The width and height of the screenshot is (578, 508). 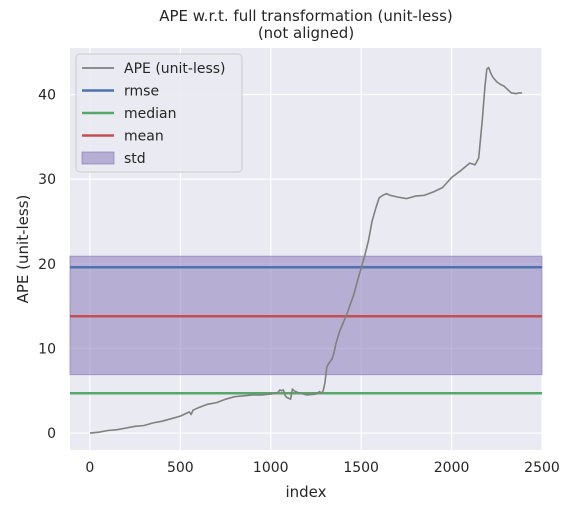 What do you see at coordinates (180, 468) in the screenshot?
I see `x-tick-label: 500` at bounding box center [180, 468].